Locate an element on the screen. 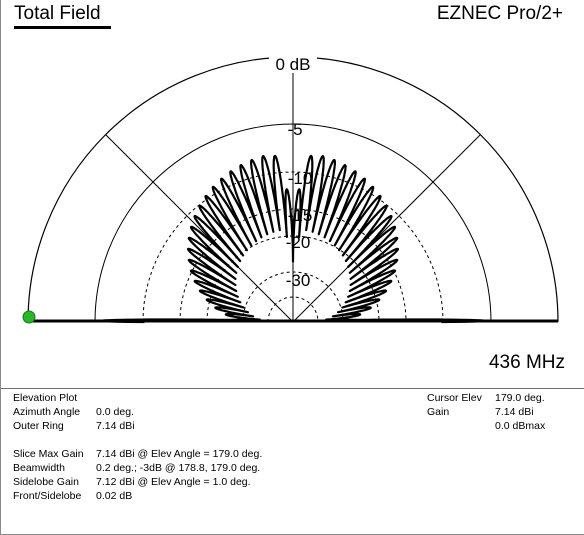 This screenshot has height=535, width=584. slice-max-gain-value: 7.14 dBi @ Elev Angle = 179.0 deg. is located at coordinates (179, 454).